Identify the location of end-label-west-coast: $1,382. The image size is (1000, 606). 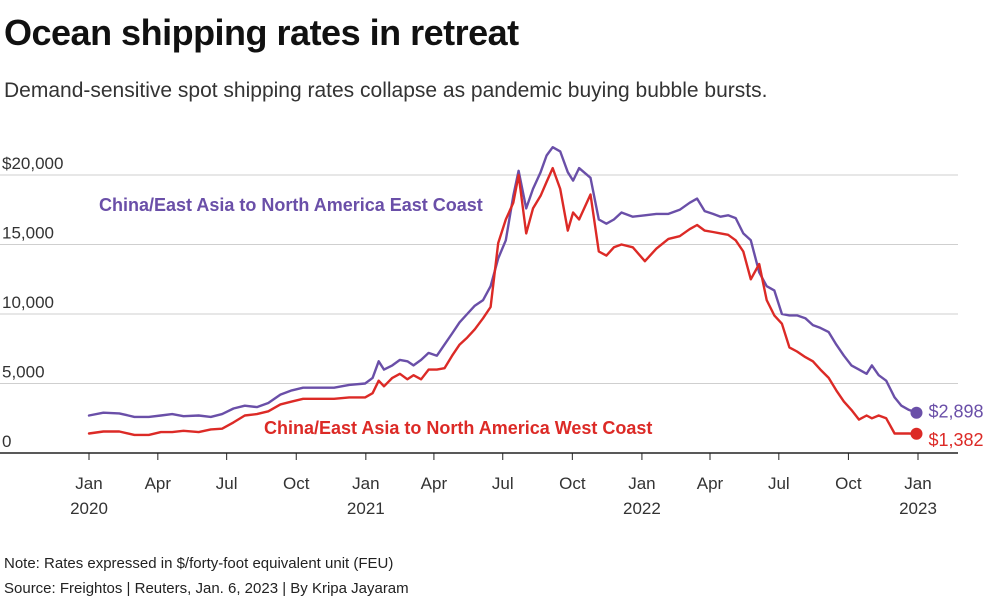
(955, 440).